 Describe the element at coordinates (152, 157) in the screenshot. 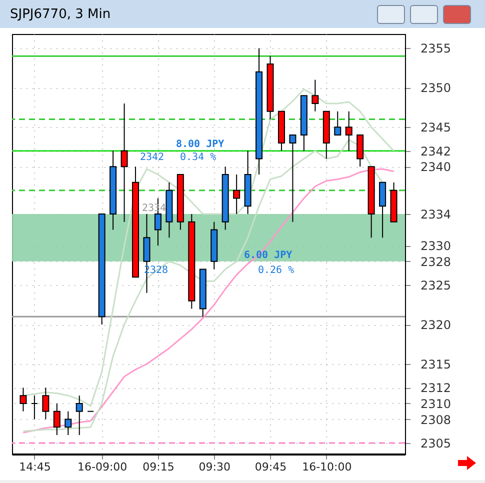

I see `annotation: 2342` at that location.